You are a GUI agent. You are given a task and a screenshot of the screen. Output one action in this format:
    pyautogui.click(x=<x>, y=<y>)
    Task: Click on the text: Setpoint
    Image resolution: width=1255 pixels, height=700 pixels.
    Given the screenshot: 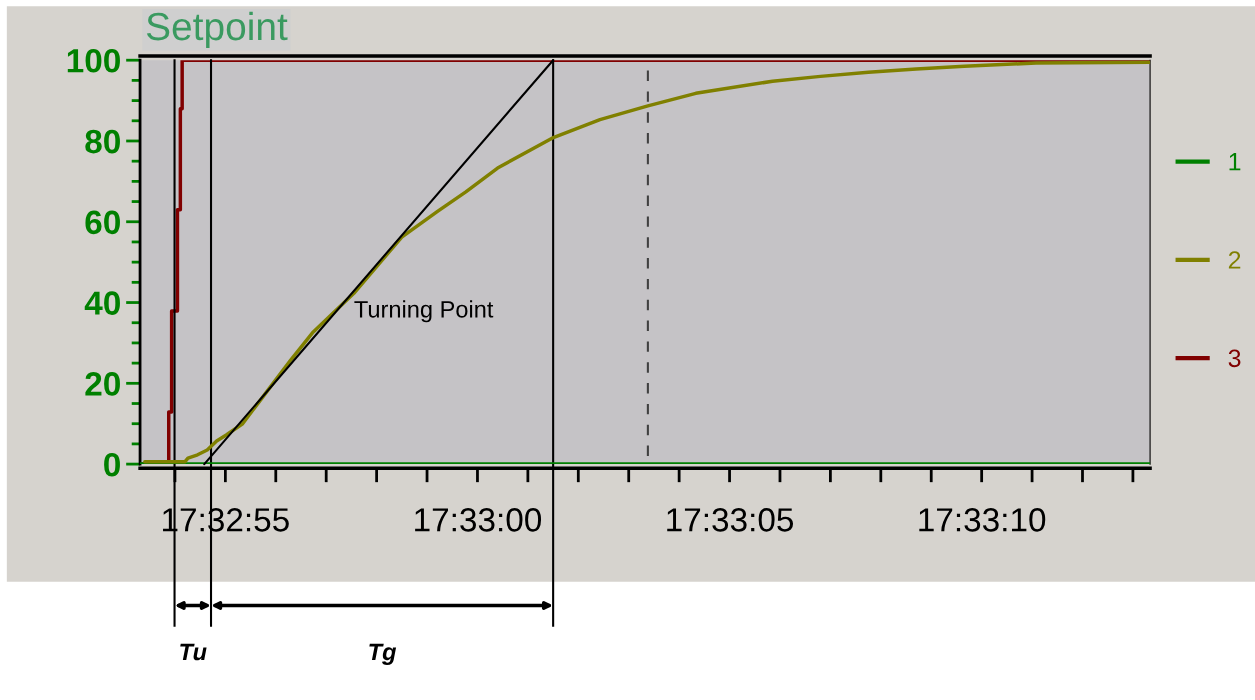 What is the action you would take?
    pyautogui.click(x=217, y=30)
    